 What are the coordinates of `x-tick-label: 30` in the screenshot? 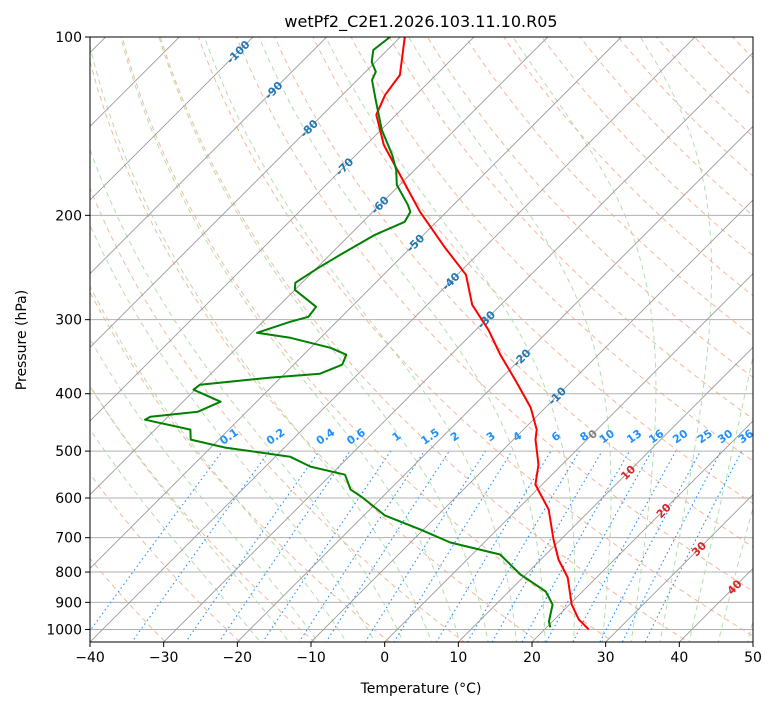 It's located at (606, 658).